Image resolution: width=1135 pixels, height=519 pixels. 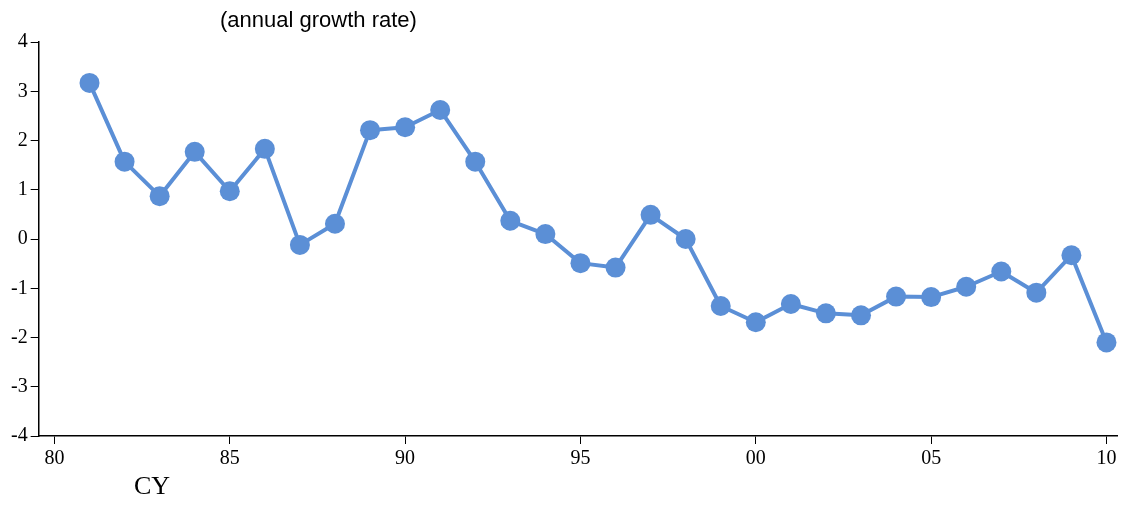 I want to click on y-tick-label: -3, so click(x=19, y=385).